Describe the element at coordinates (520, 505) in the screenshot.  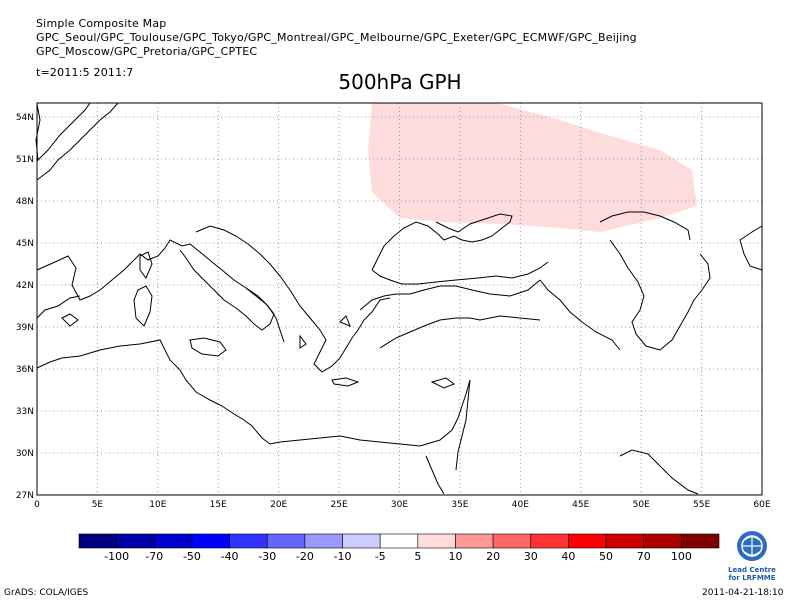
I see `lon-tick-label: 40E` at that location.